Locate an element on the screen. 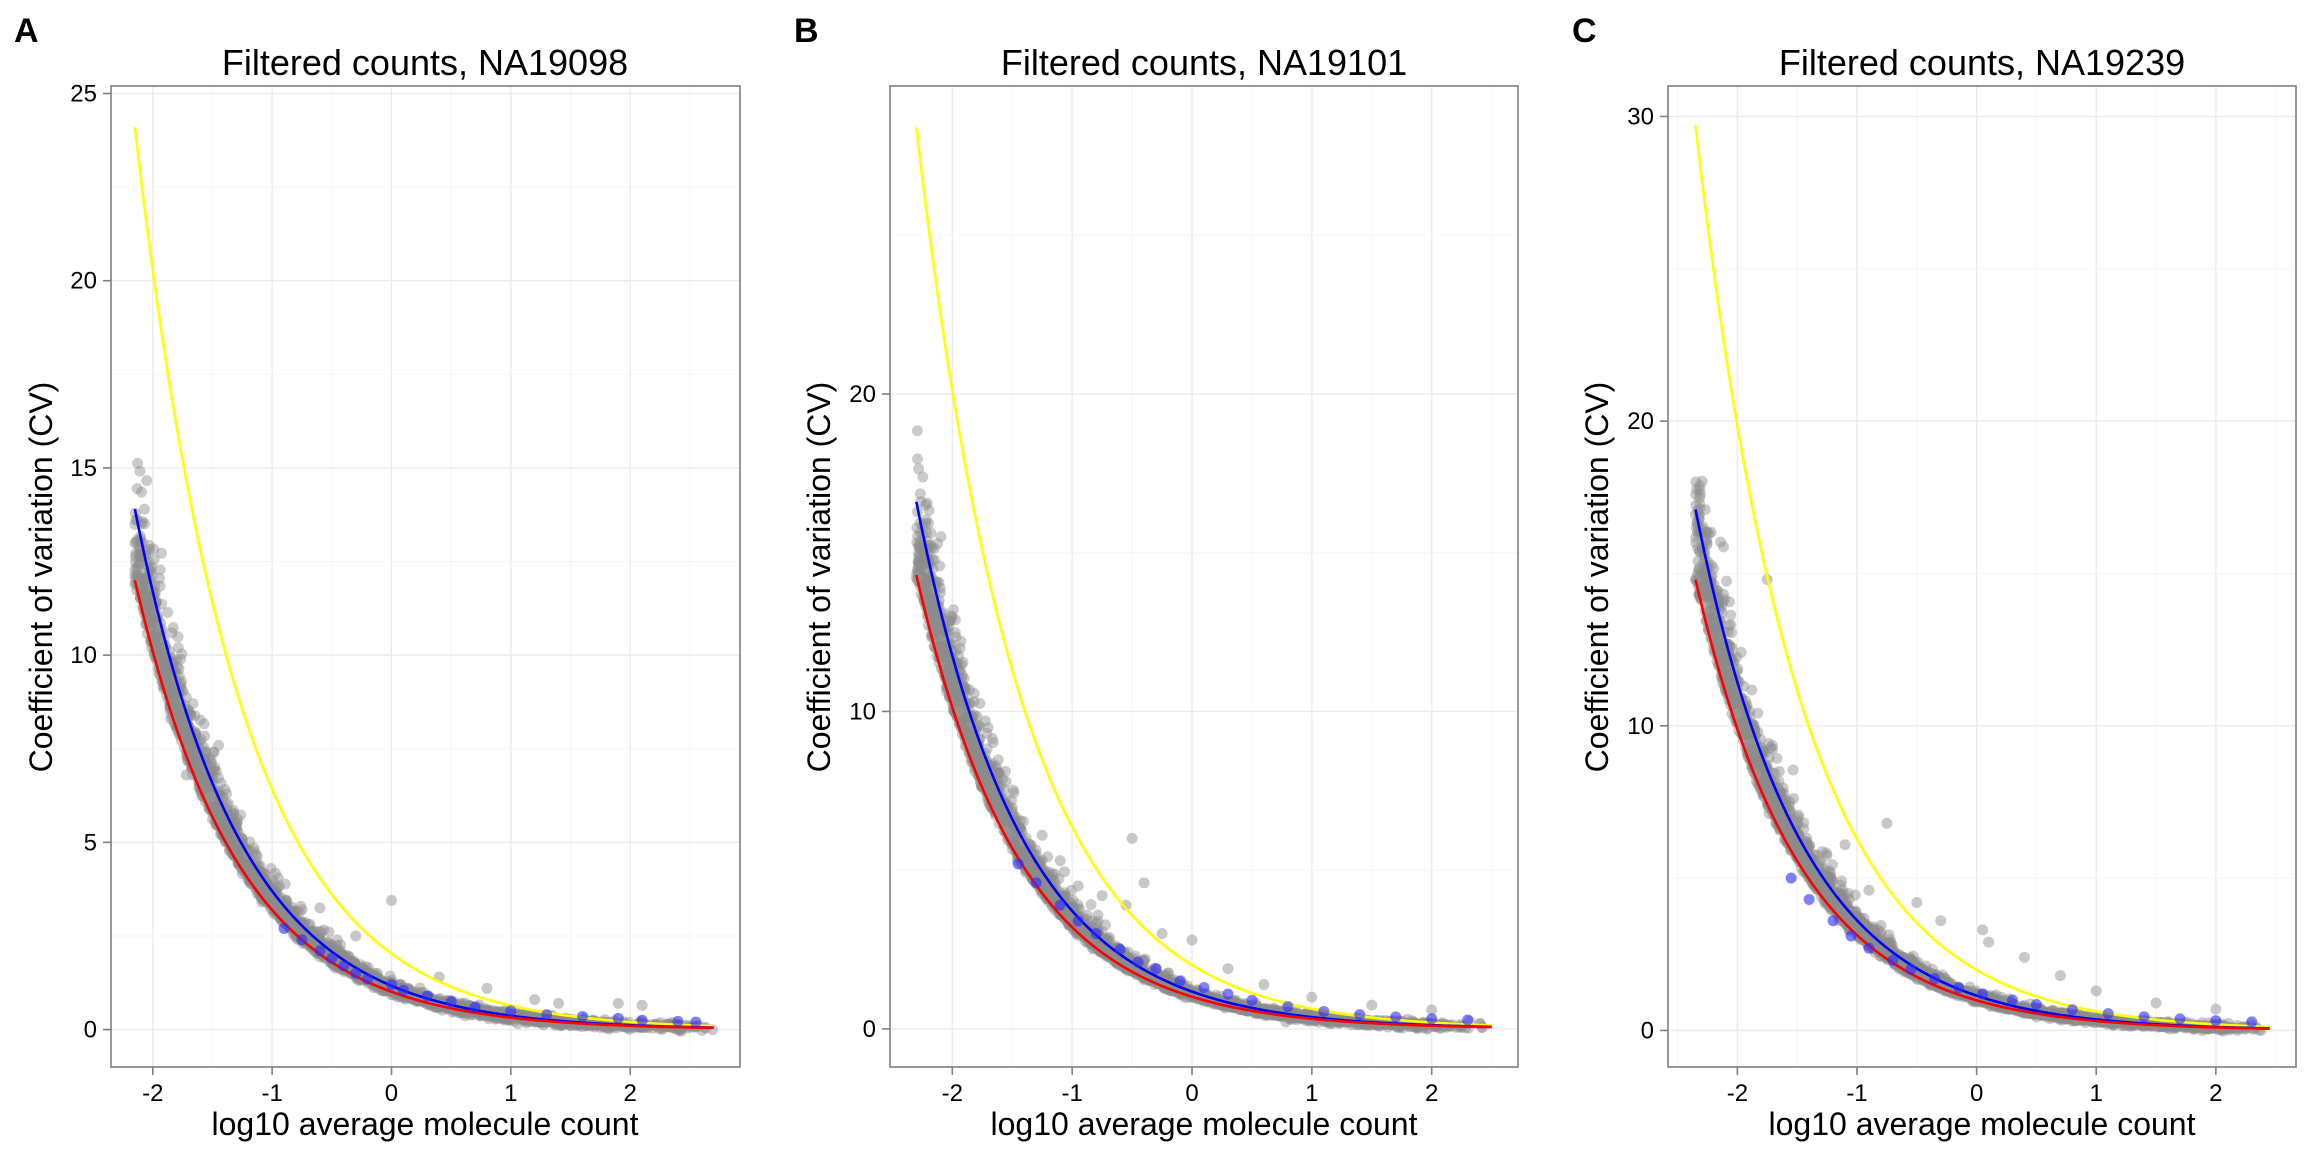 This screenshot has height=1152, width=2304. x-axis-label: log10 average molecule count is located at coordinates (425, 1124).